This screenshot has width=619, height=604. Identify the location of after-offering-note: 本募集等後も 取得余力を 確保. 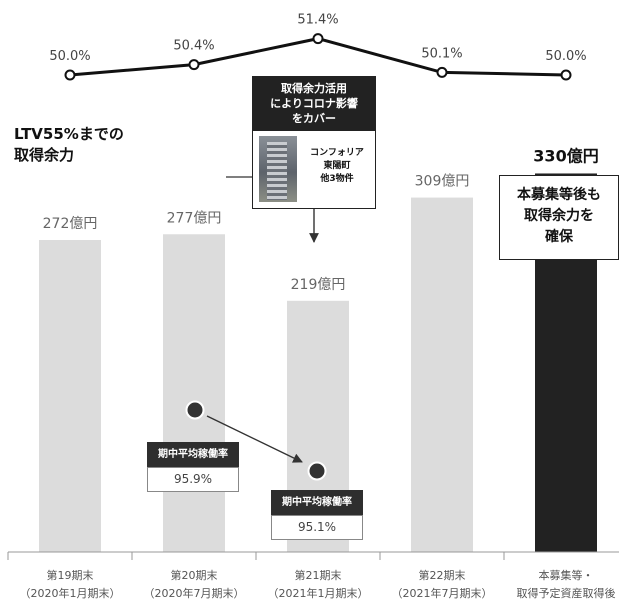
(559, 217).